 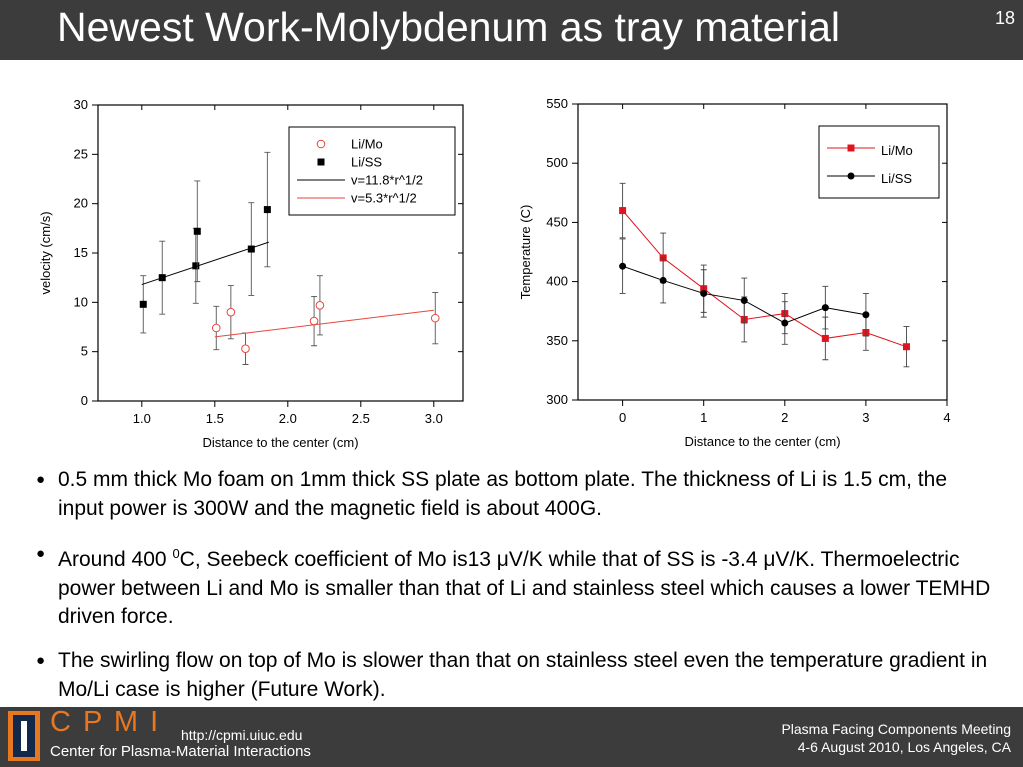 I want to click on x-tick-label: 2, so click(x=784, y=417).